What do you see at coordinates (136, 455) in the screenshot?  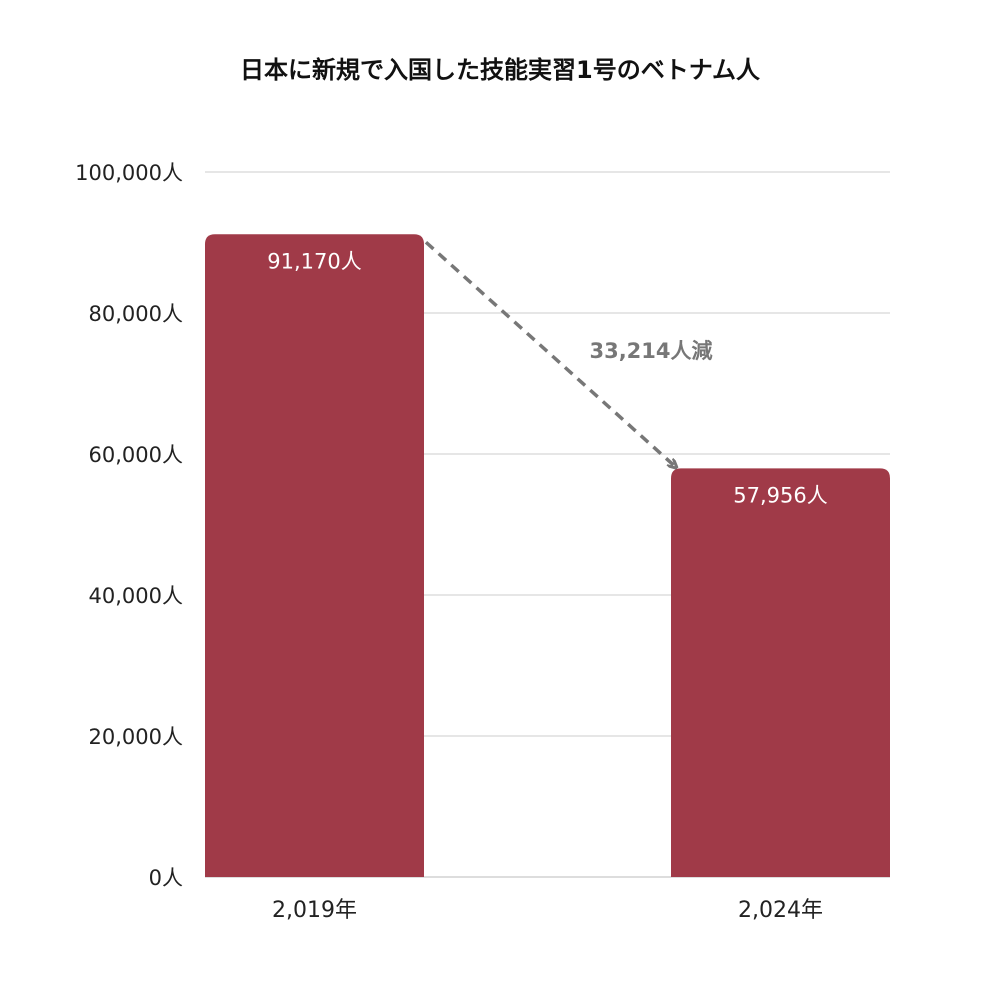 I see `y-tick-label: 60,000人` at bounding box center [136, 455].